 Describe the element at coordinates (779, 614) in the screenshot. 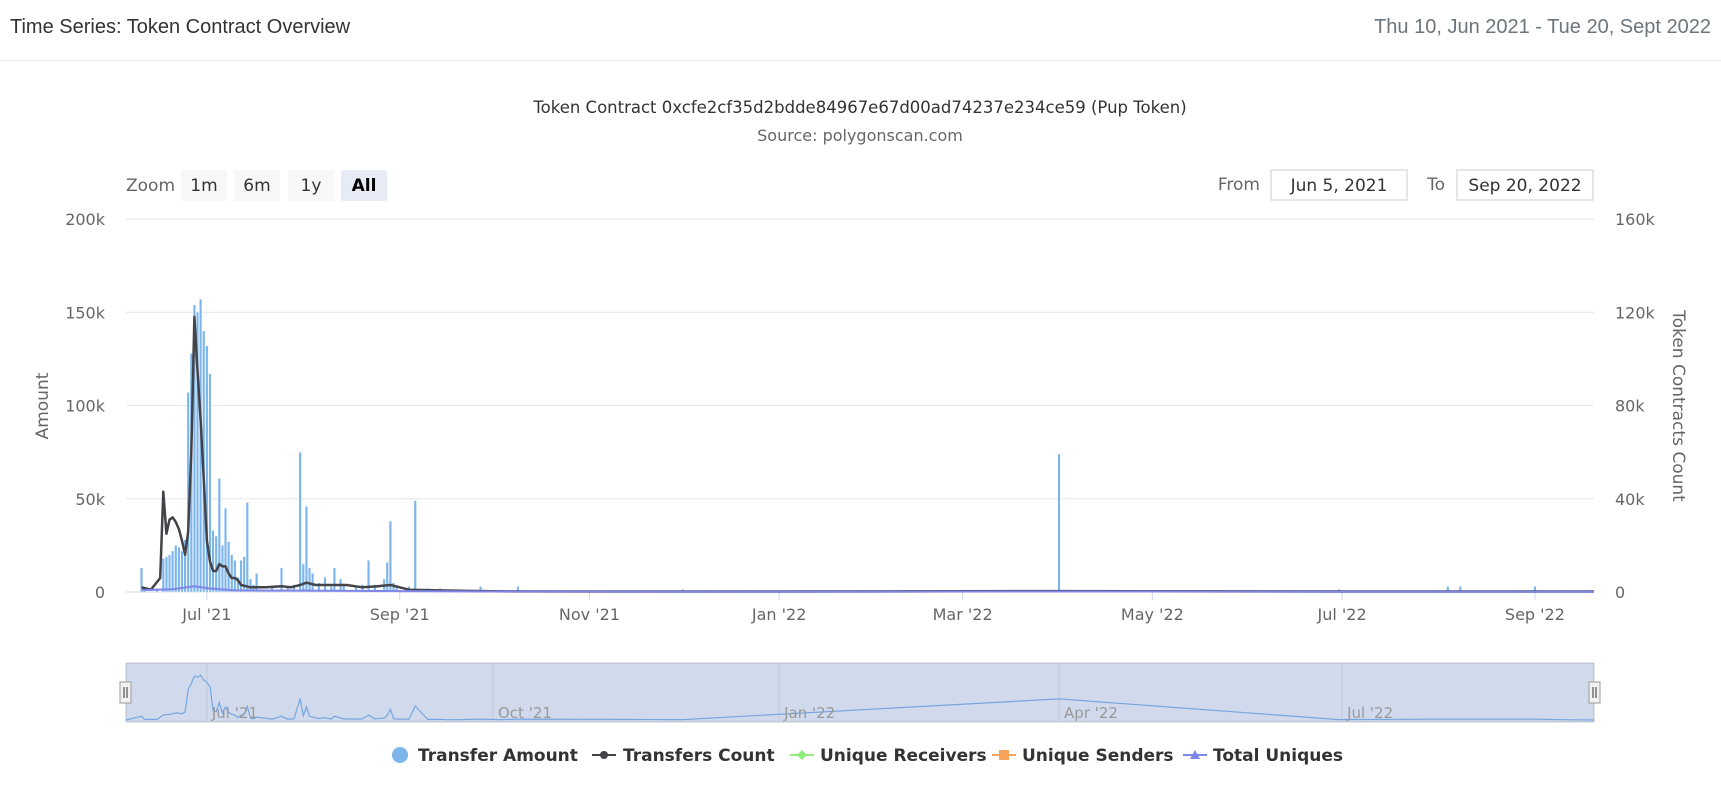

I see `x-tick-label: Jan '22` at that location.